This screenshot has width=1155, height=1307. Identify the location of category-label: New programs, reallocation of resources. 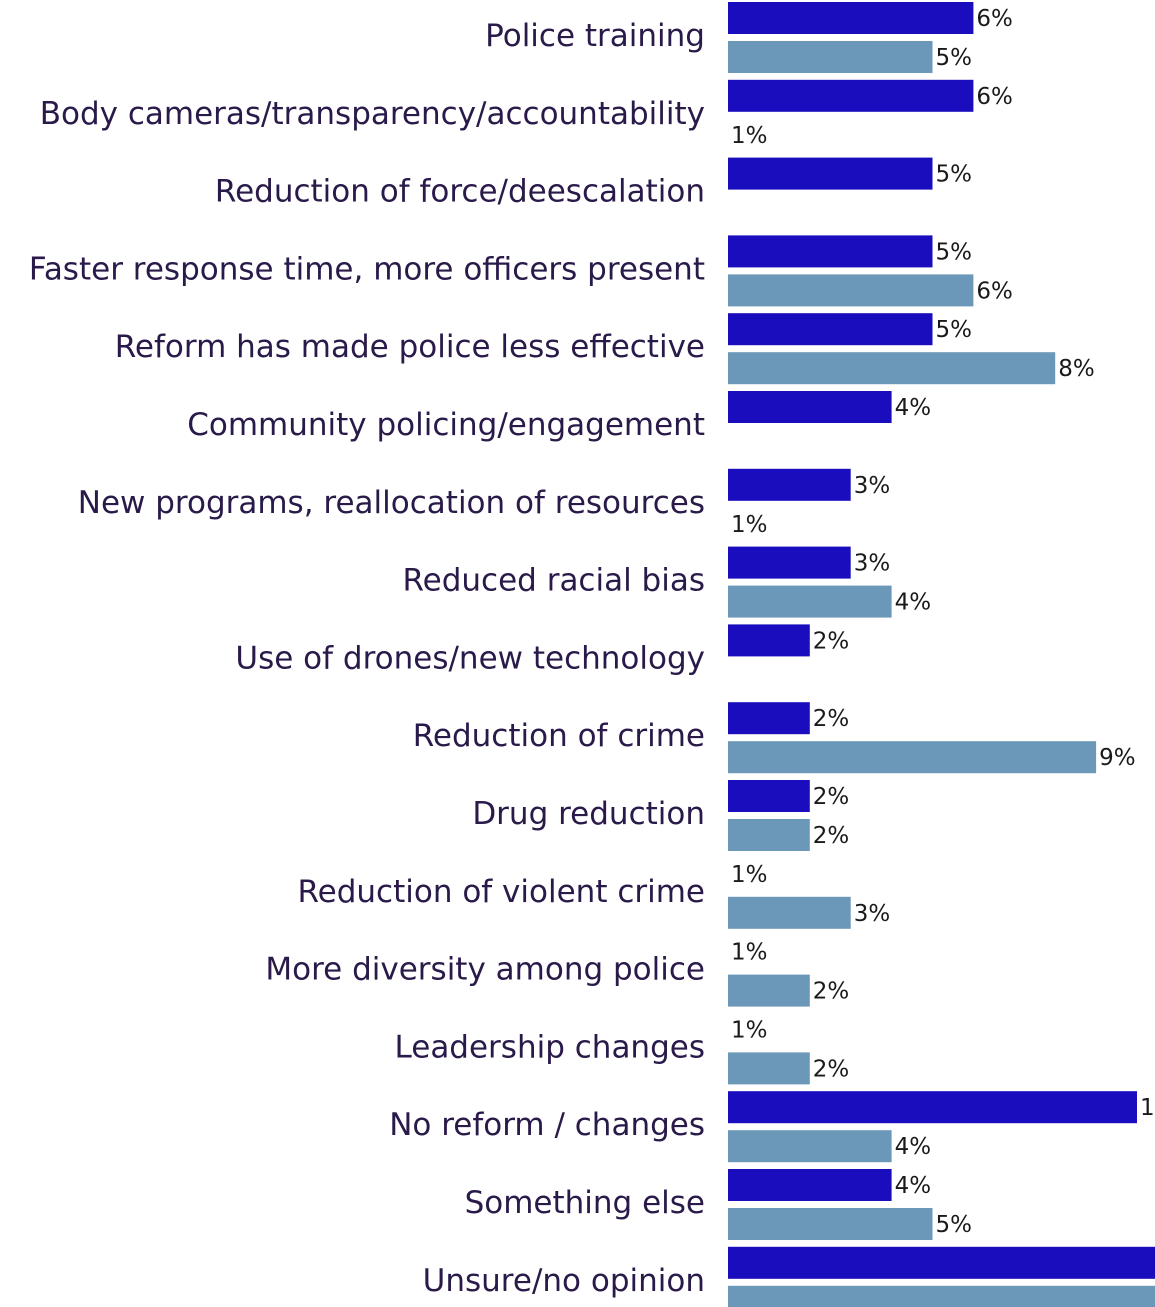
(391, 503).